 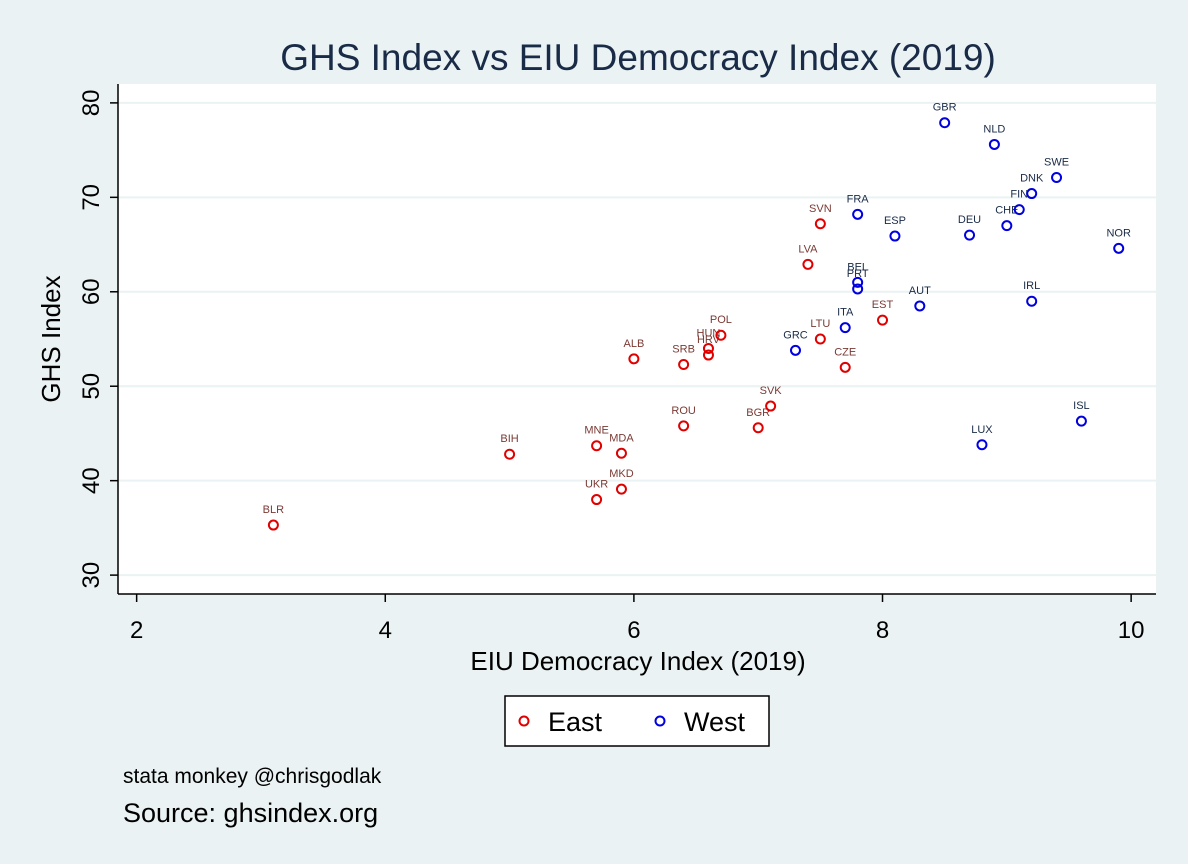 What do you see at coordinates (1006, 211) in the screenshot?
I see `point-label-che: CHE` at bounding box center [1006, 211].